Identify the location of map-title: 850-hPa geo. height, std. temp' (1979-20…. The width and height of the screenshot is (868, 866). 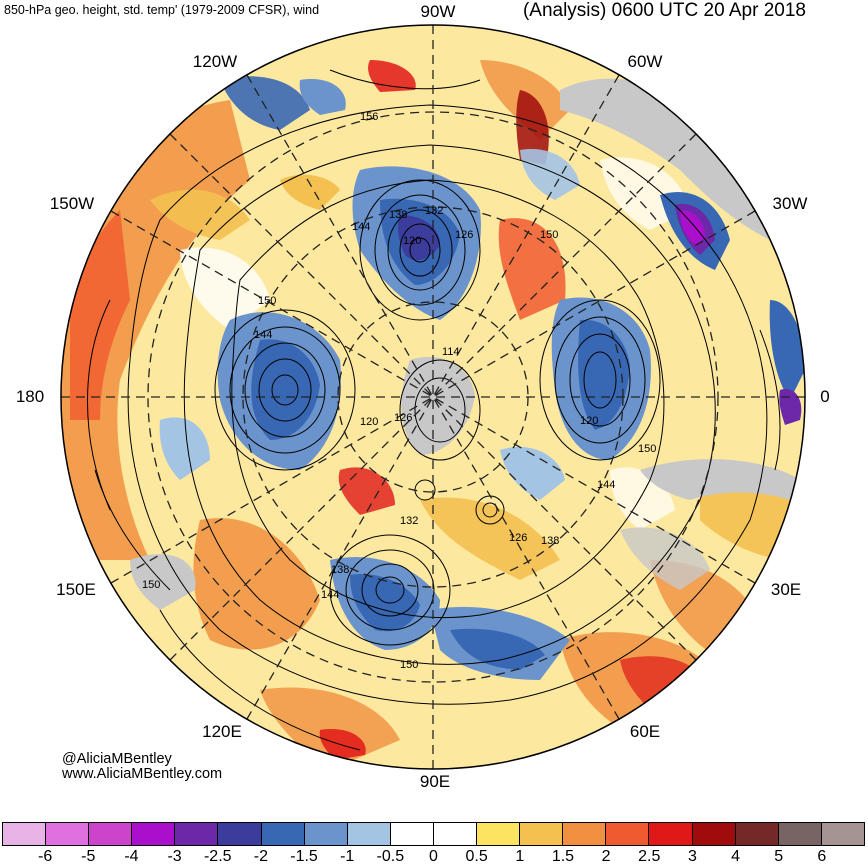
(162, 10).